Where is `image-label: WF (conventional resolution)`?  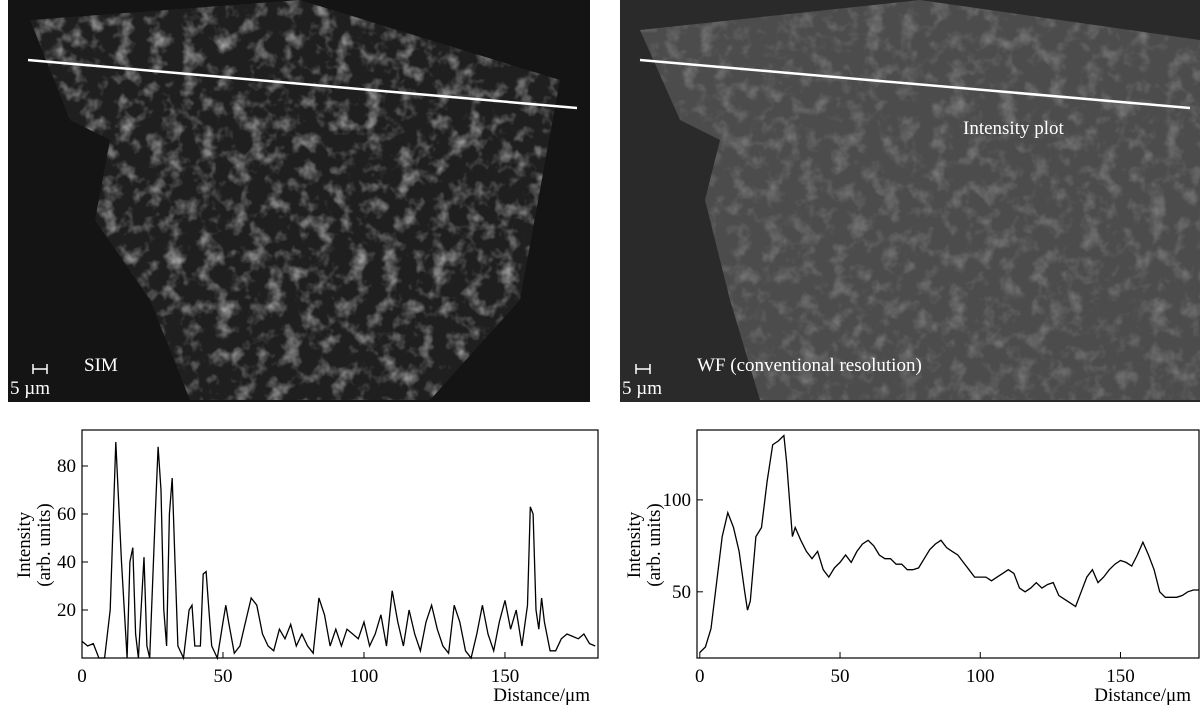 image-label: WF (conventional resolution) is located at coordinates (809, 365).